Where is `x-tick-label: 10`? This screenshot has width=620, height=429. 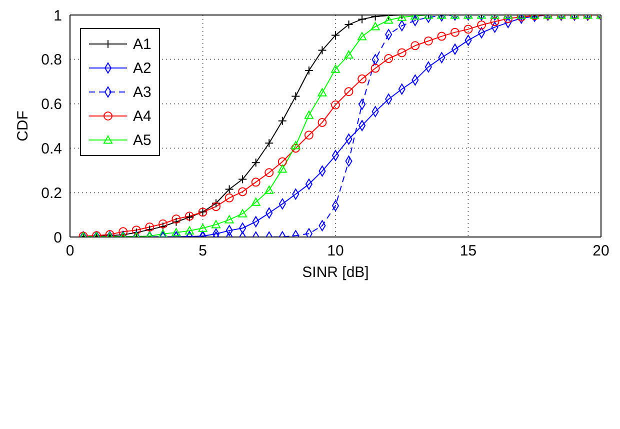 x-tick-label: 10 is located at coordinates (335, 251).